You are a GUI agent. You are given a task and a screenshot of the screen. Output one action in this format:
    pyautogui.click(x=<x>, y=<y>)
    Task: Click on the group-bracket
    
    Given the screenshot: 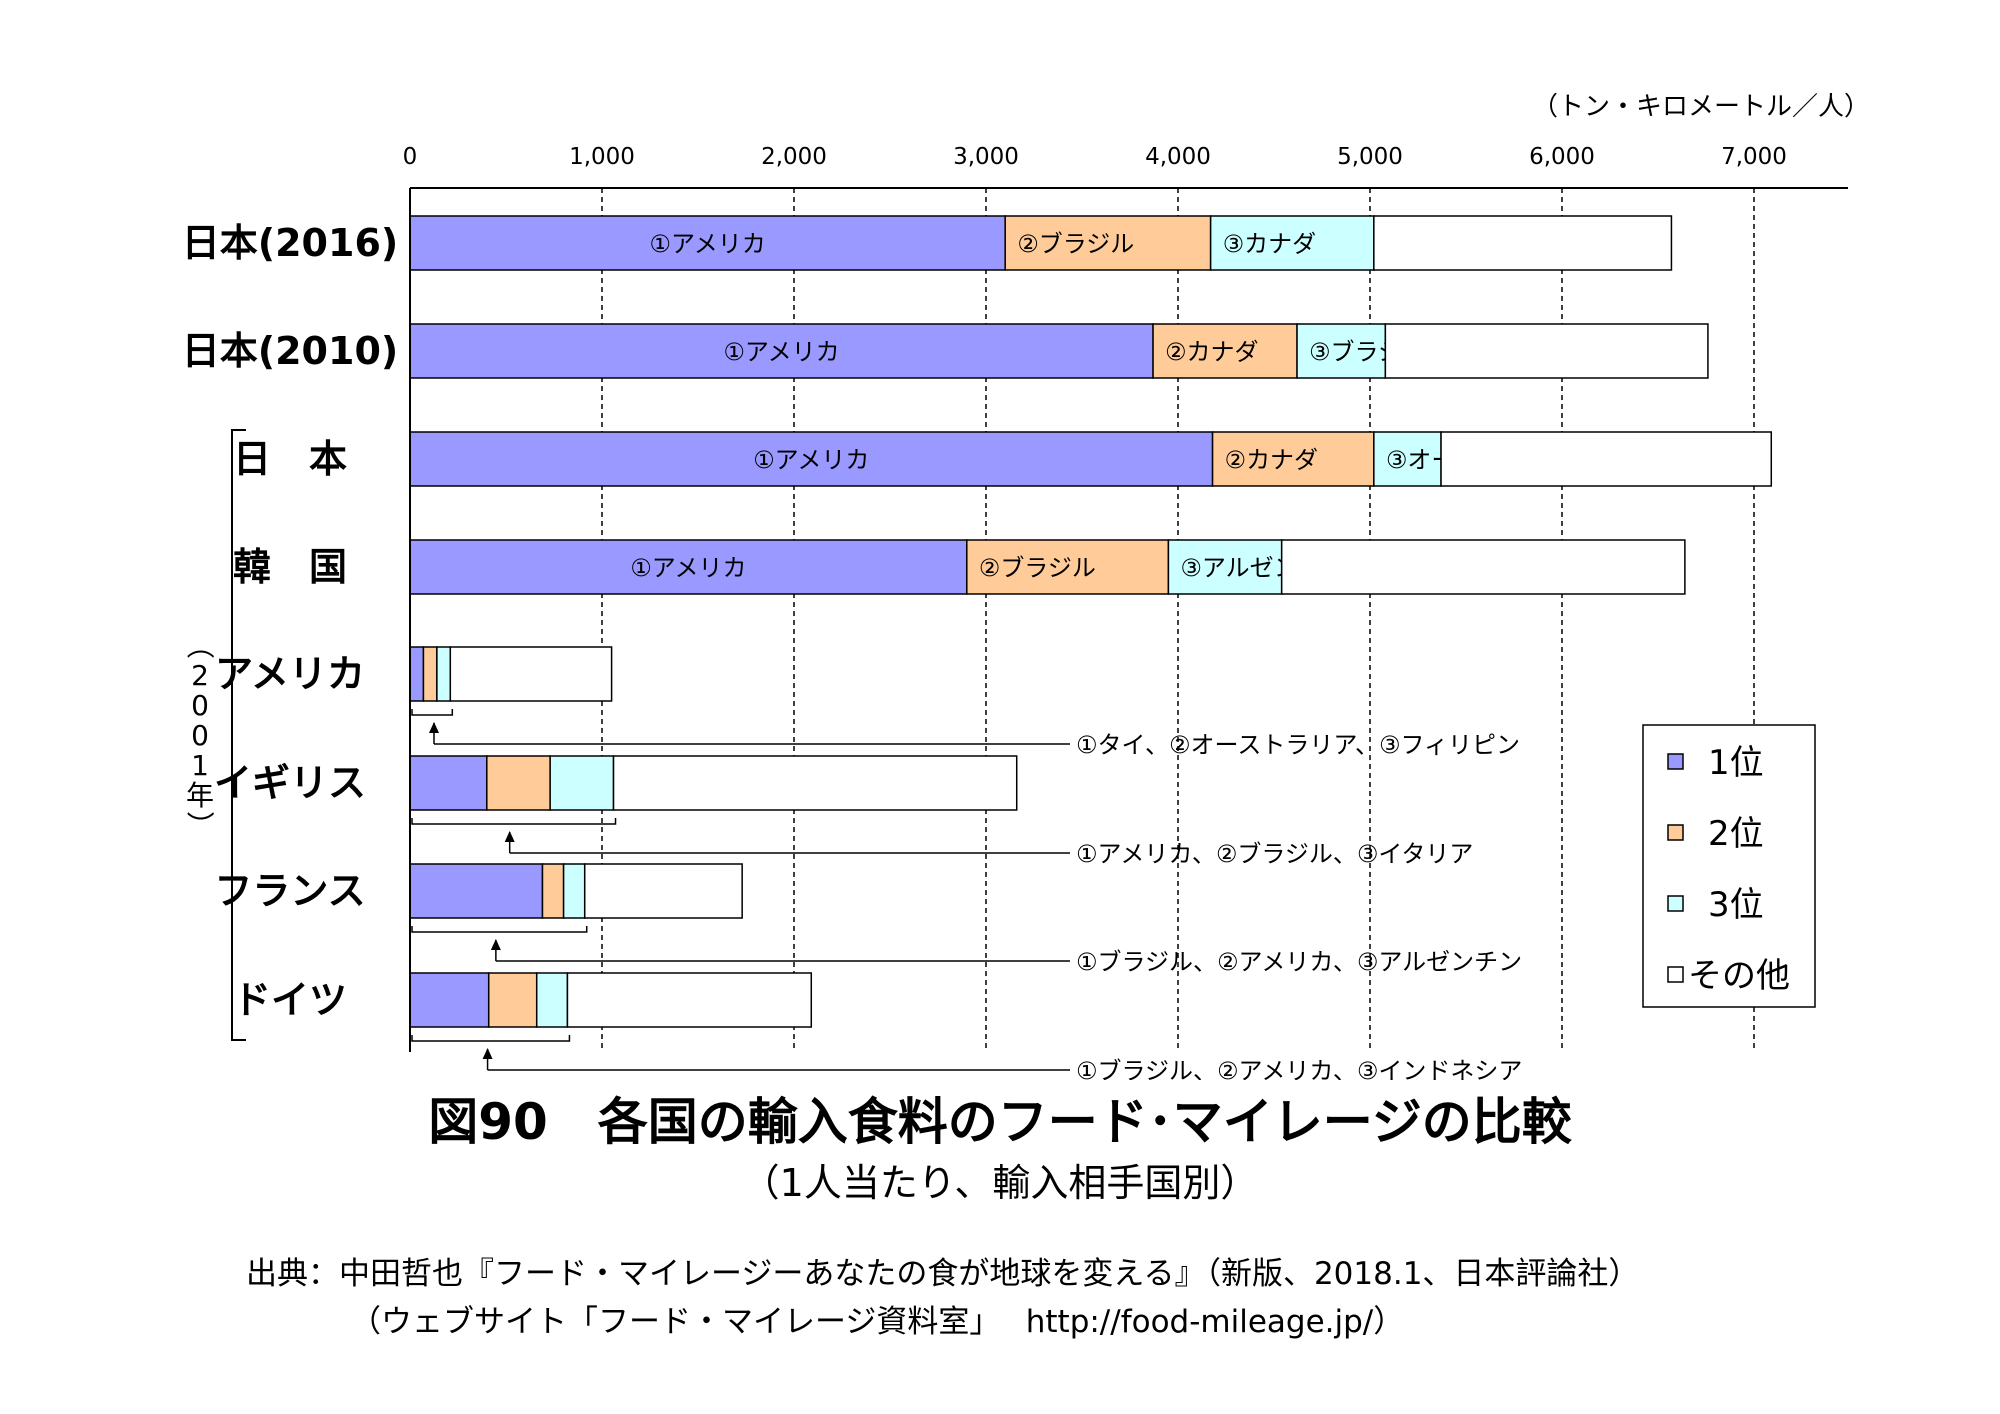 What is the action you would take?
    pyautogui.click(x=238, y=735)
    